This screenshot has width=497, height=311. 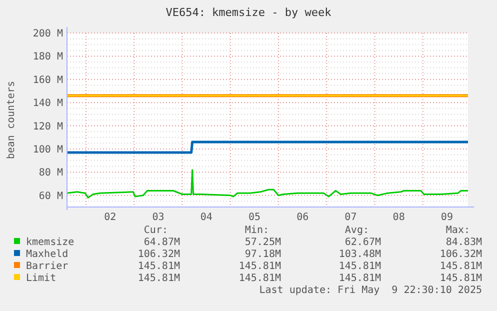 What do you see at coordinates (156, 230) in the screenshot?
I see `text: Cur:` at bounding box center [156, 230].